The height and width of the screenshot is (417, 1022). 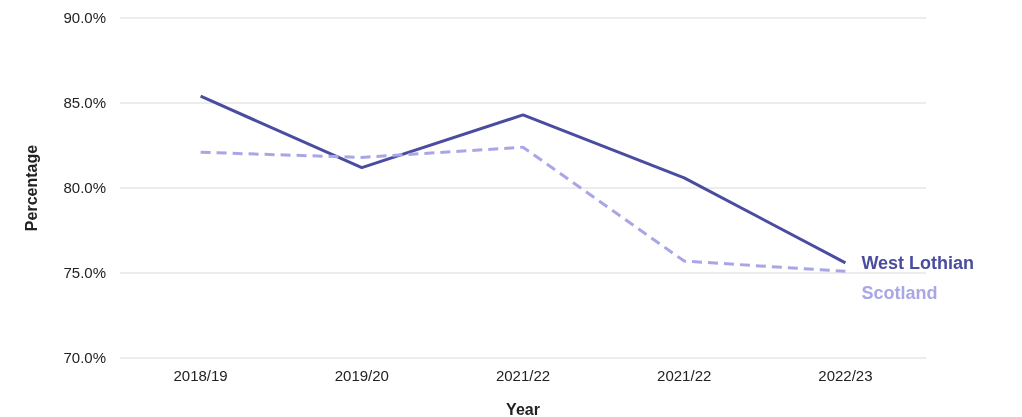 I want to click on x-tick-label: 2019/20, so click(x=361, y=375).